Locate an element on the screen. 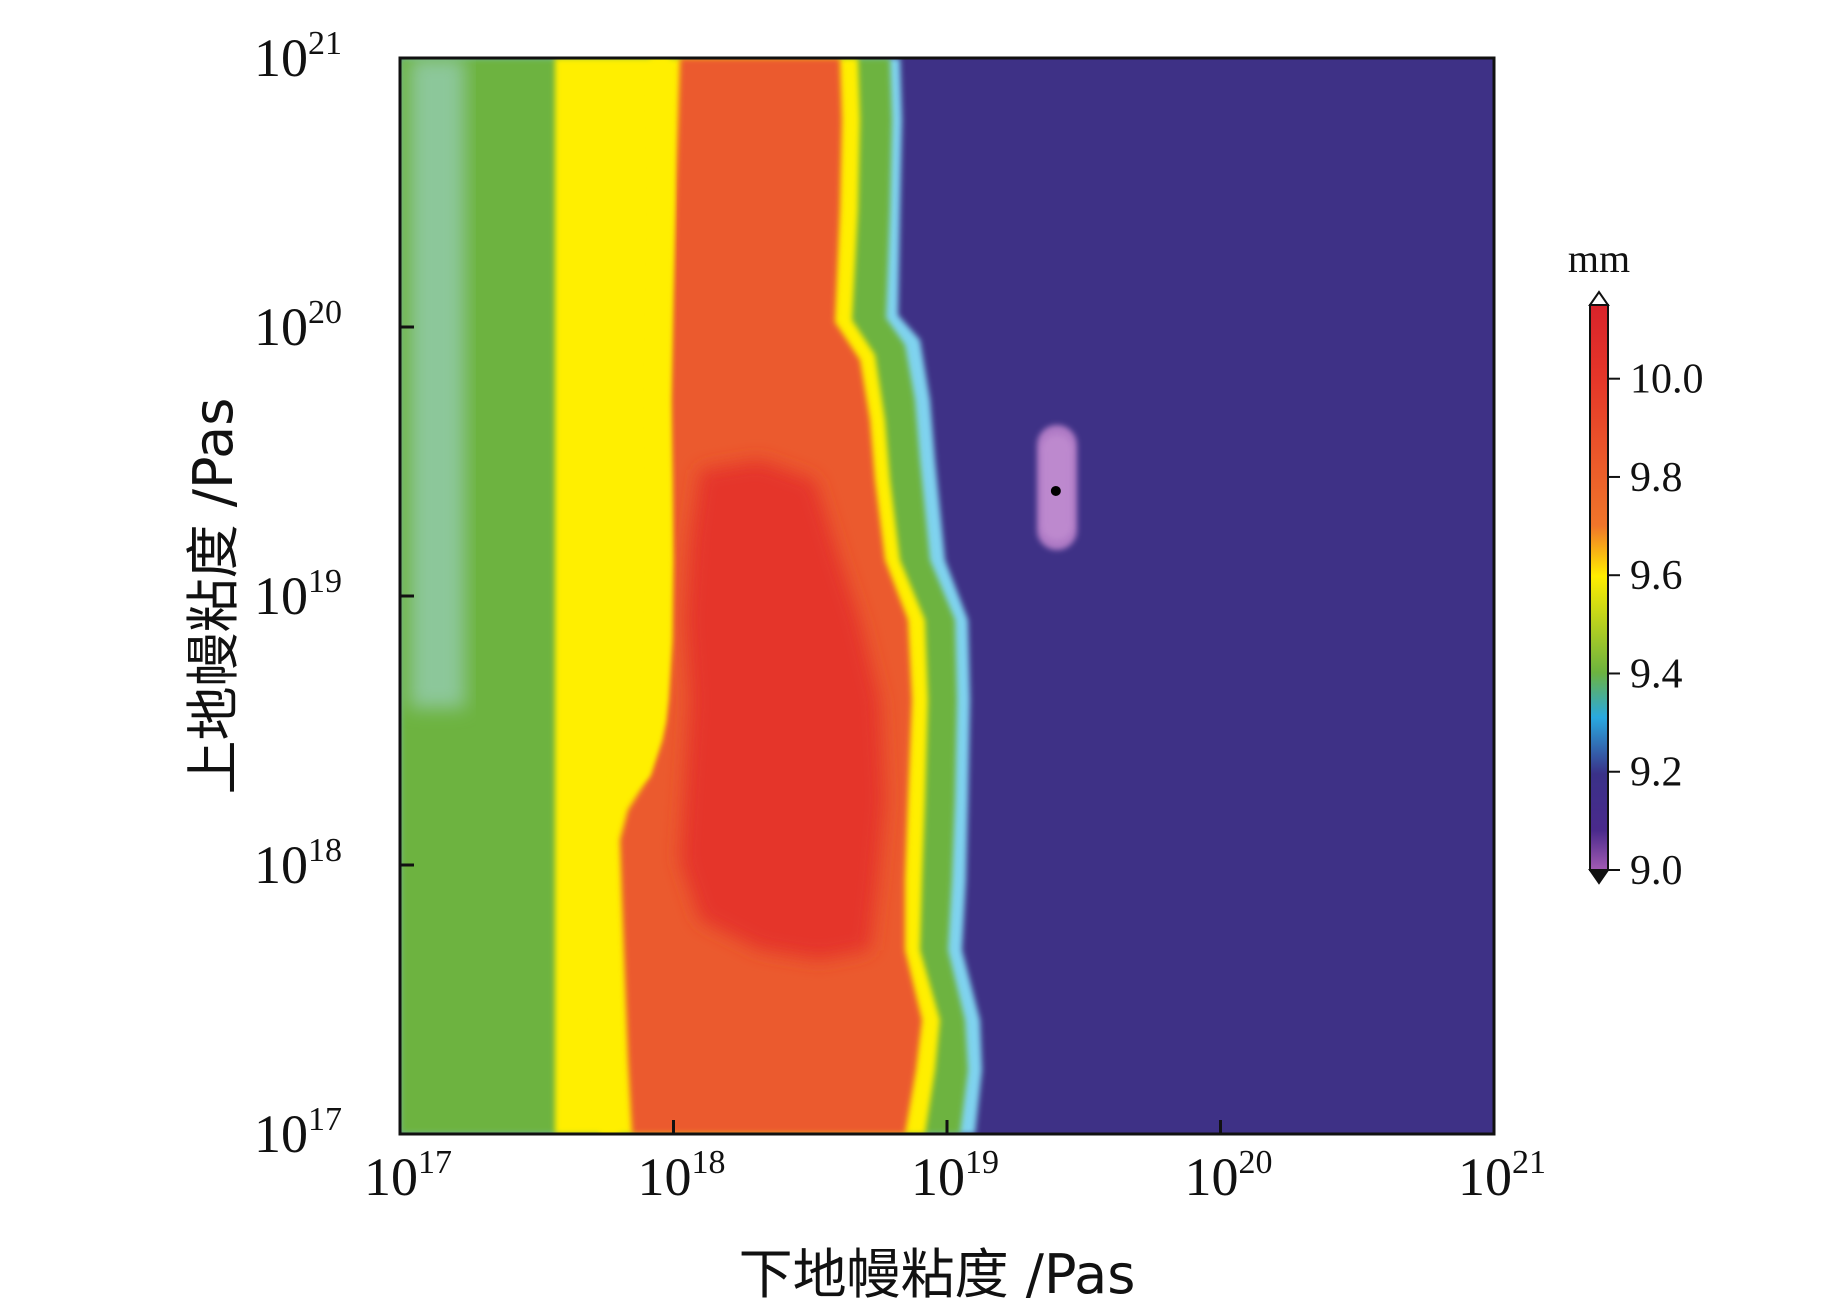 The image size is (1843, 1299). colorbar-unit: mm is located at coordinates (1599, 258).